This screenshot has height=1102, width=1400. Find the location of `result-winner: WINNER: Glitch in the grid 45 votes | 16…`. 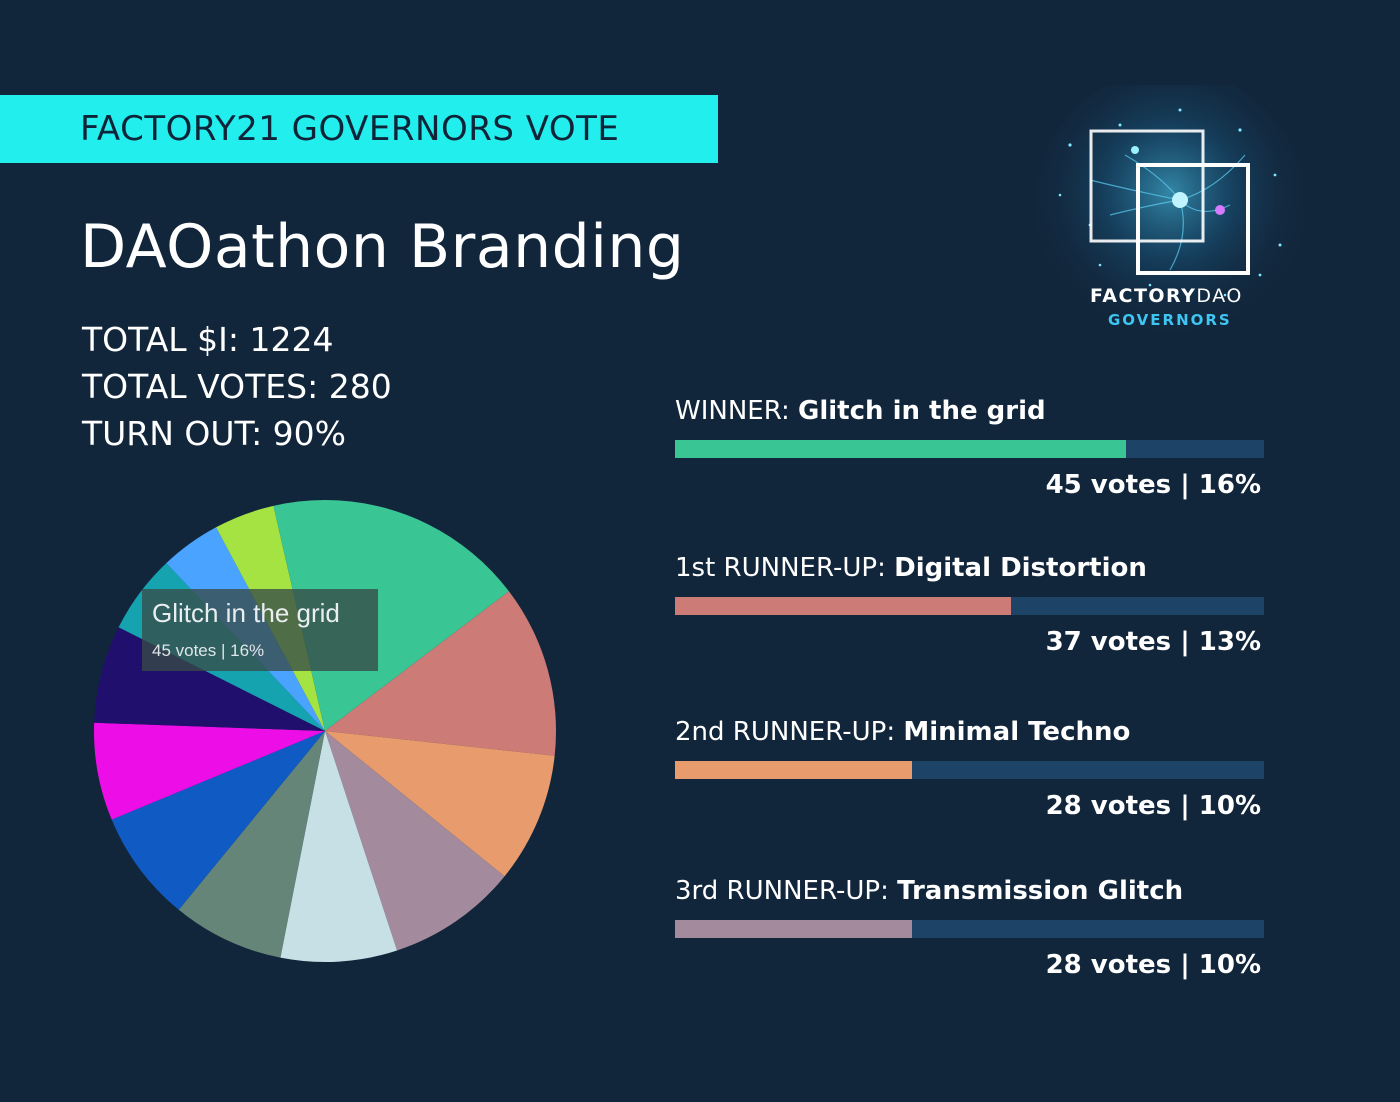

result-winner: WINNER: Glitch in the grid 45 votes | 16… is located at coordinates (970, 448).